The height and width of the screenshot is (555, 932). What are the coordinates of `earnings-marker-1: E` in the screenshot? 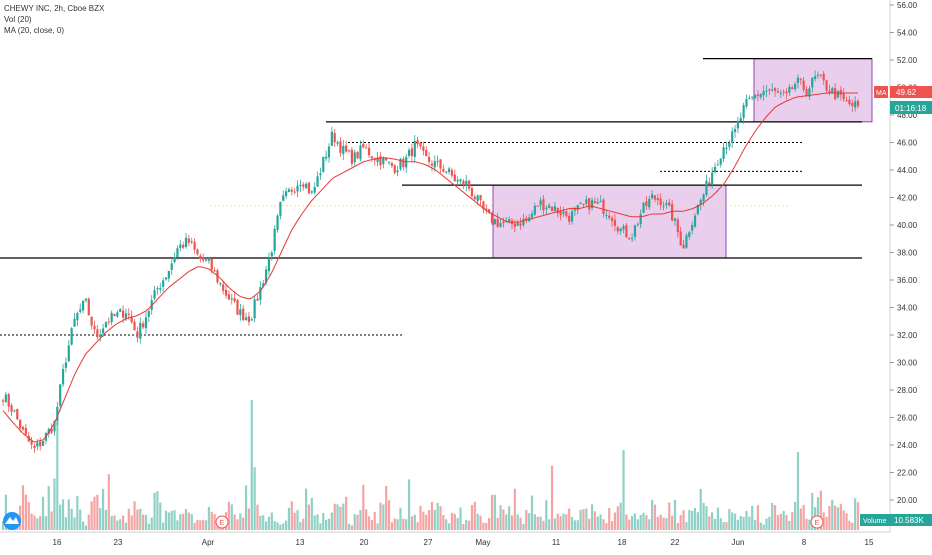 It's located at (222, 522).